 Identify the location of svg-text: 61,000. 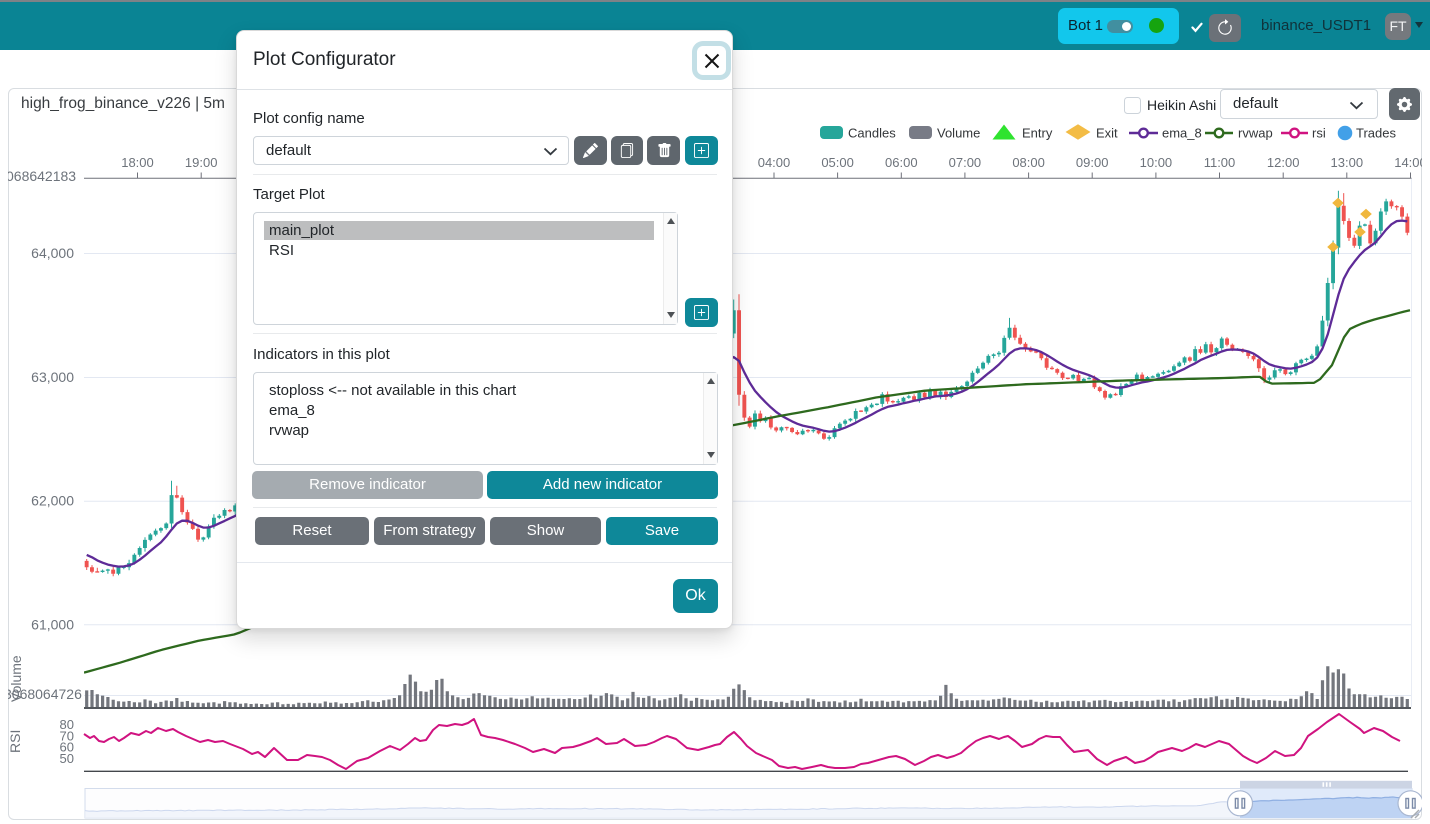
(52, 624).